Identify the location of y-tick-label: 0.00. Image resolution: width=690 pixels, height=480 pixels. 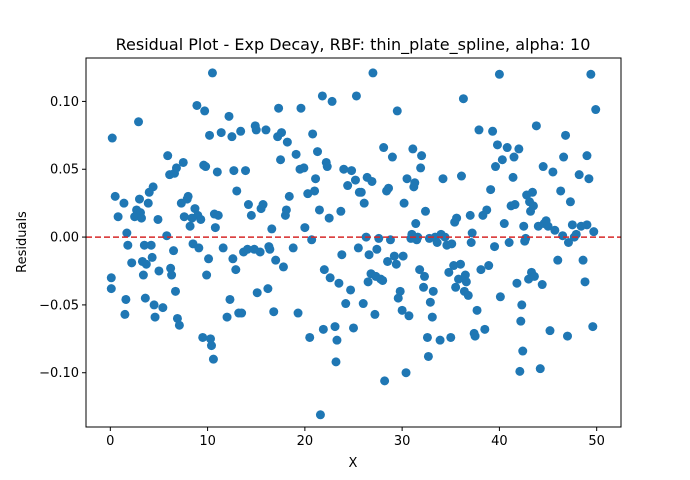
(64, 238).